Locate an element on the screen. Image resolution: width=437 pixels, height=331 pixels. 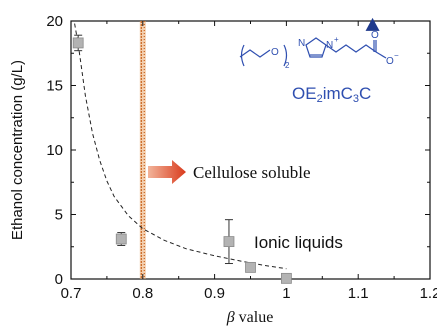
anion-charge: − is located at coordinates (396, 55).